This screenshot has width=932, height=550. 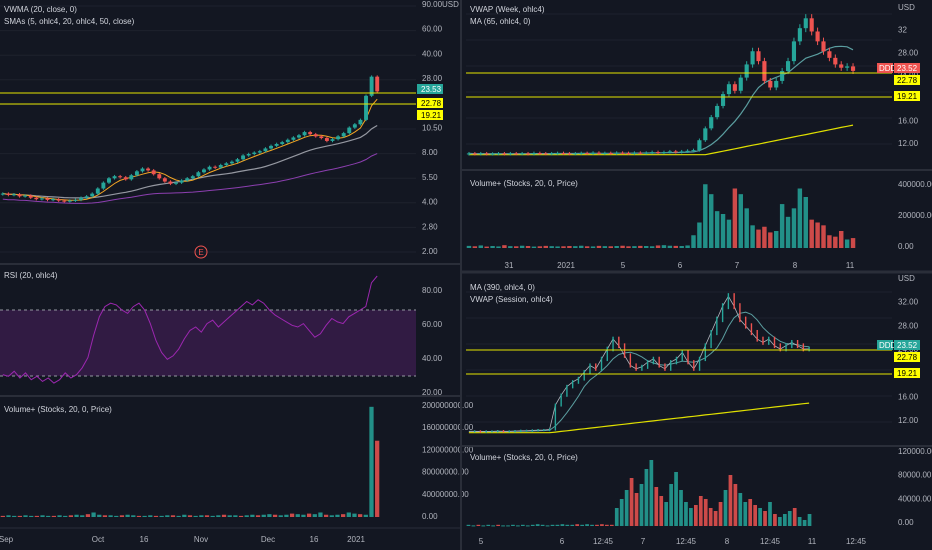 I want to click on rsi-title: RSI (20, ohlc4), so click(x=31, y=275).